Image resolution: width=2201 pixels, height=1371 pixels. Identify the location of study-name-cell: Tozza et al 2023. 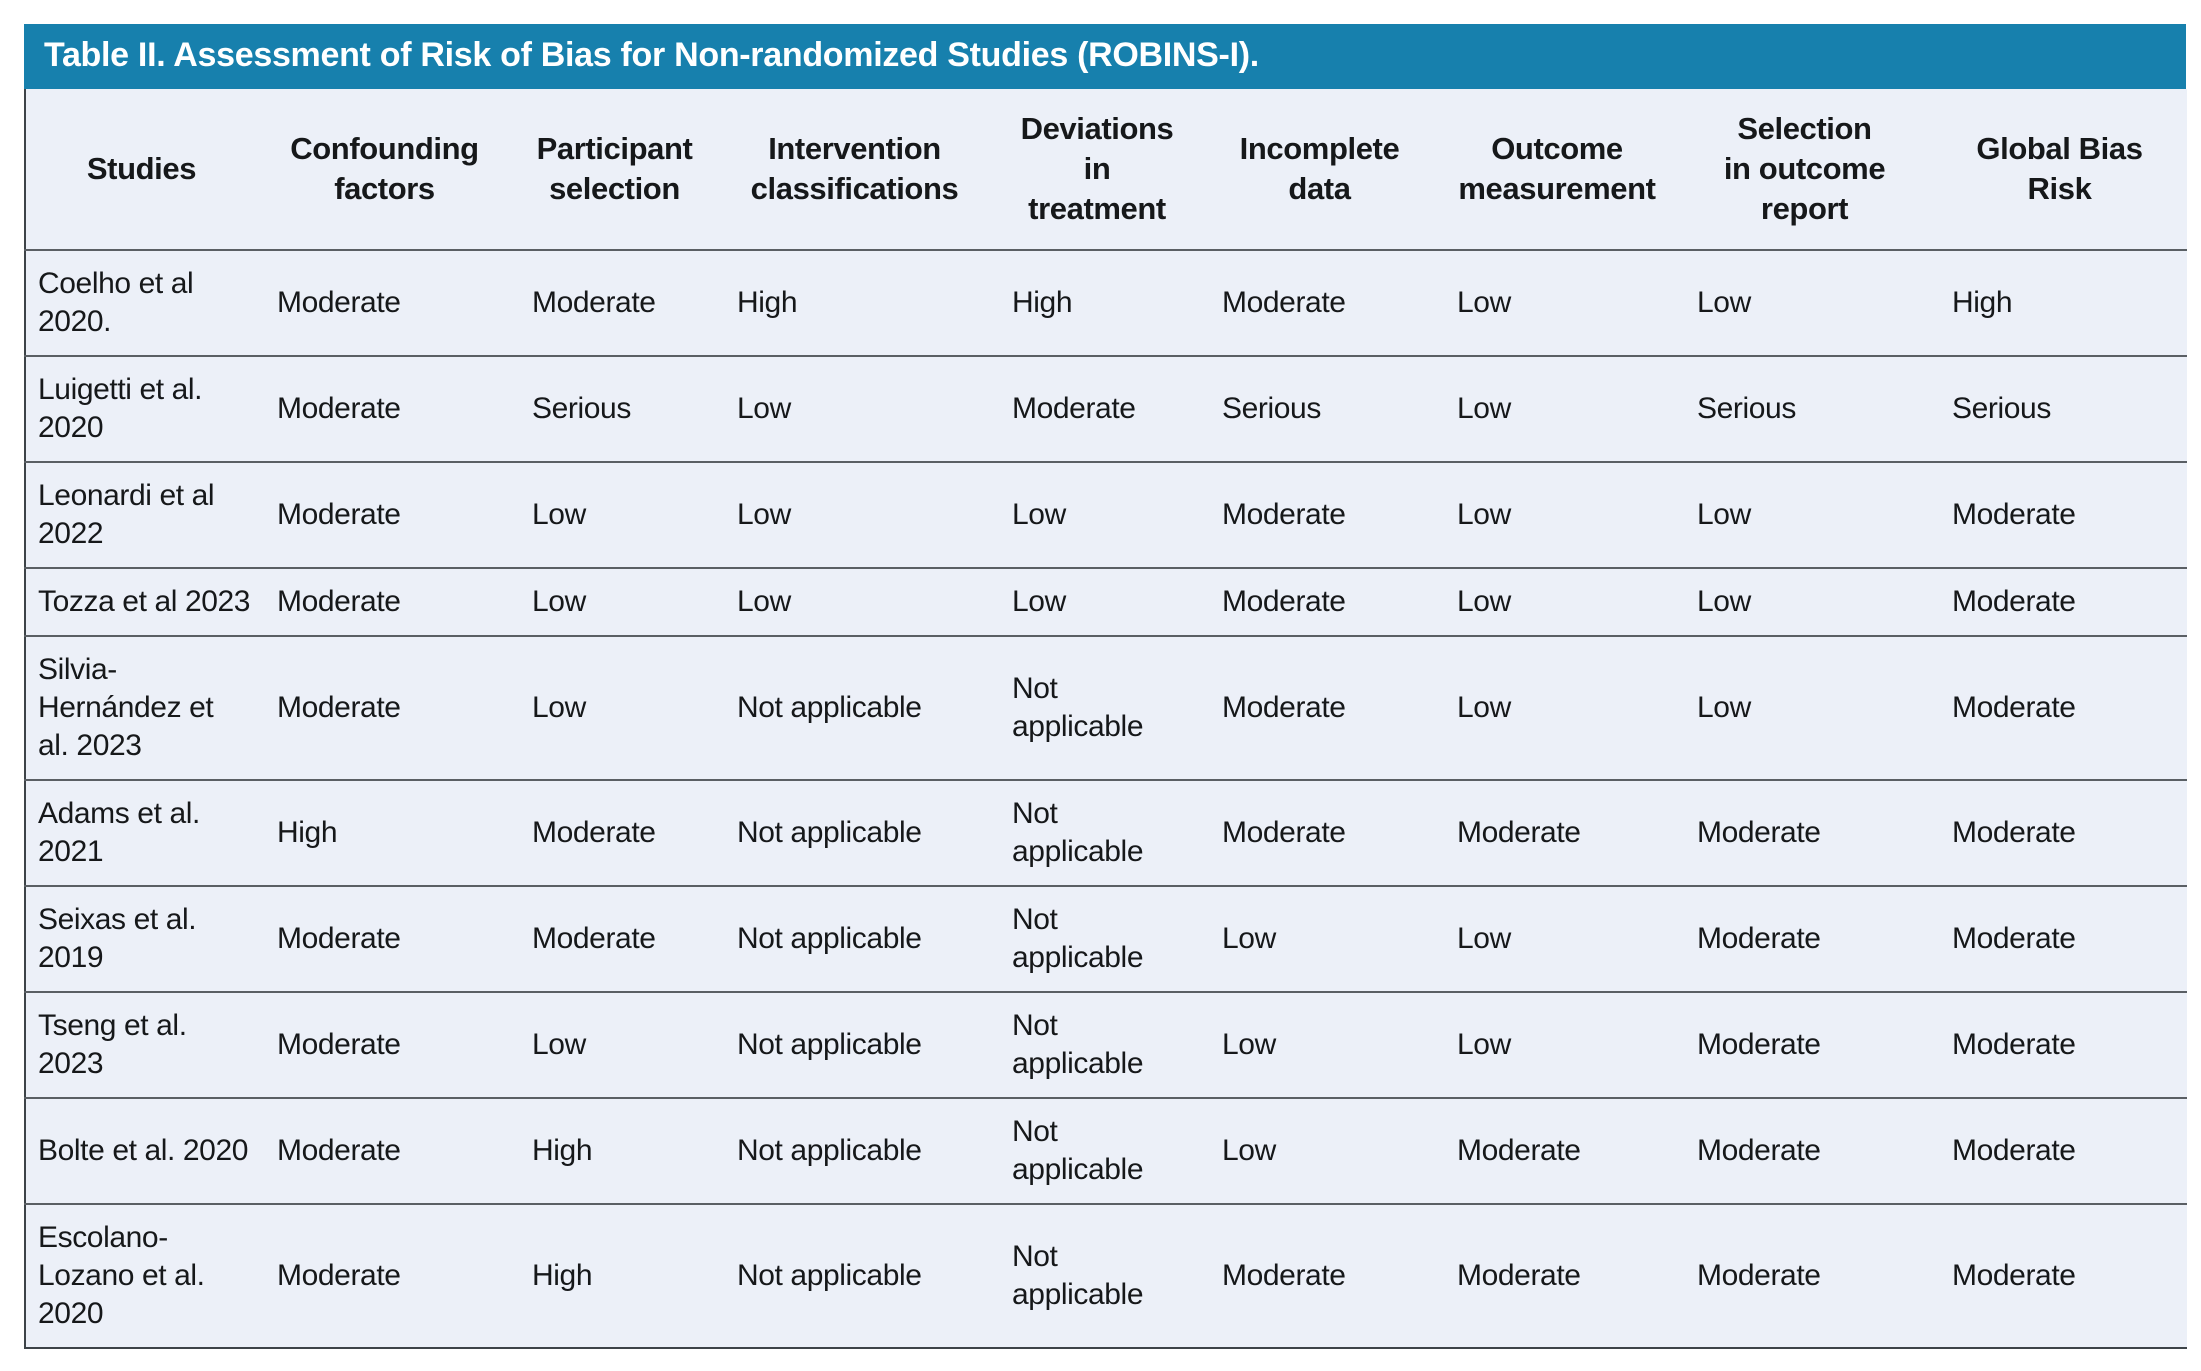
(141, 602).